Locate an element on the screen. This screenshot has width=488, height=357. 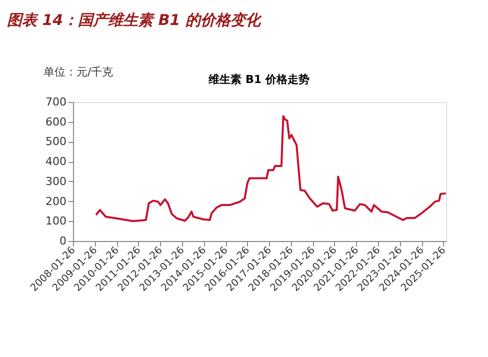
y-tick-label: 300 is located at coordinates (56, 181).